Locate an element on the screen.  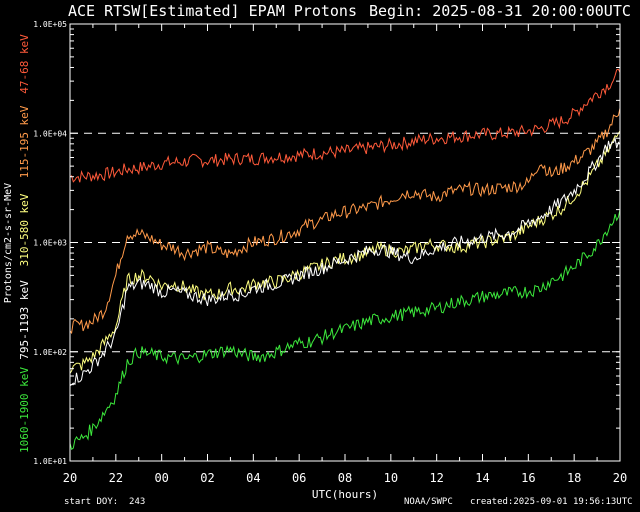
channel-label-2: 310-580 keV is located at coordinates (24, 229).